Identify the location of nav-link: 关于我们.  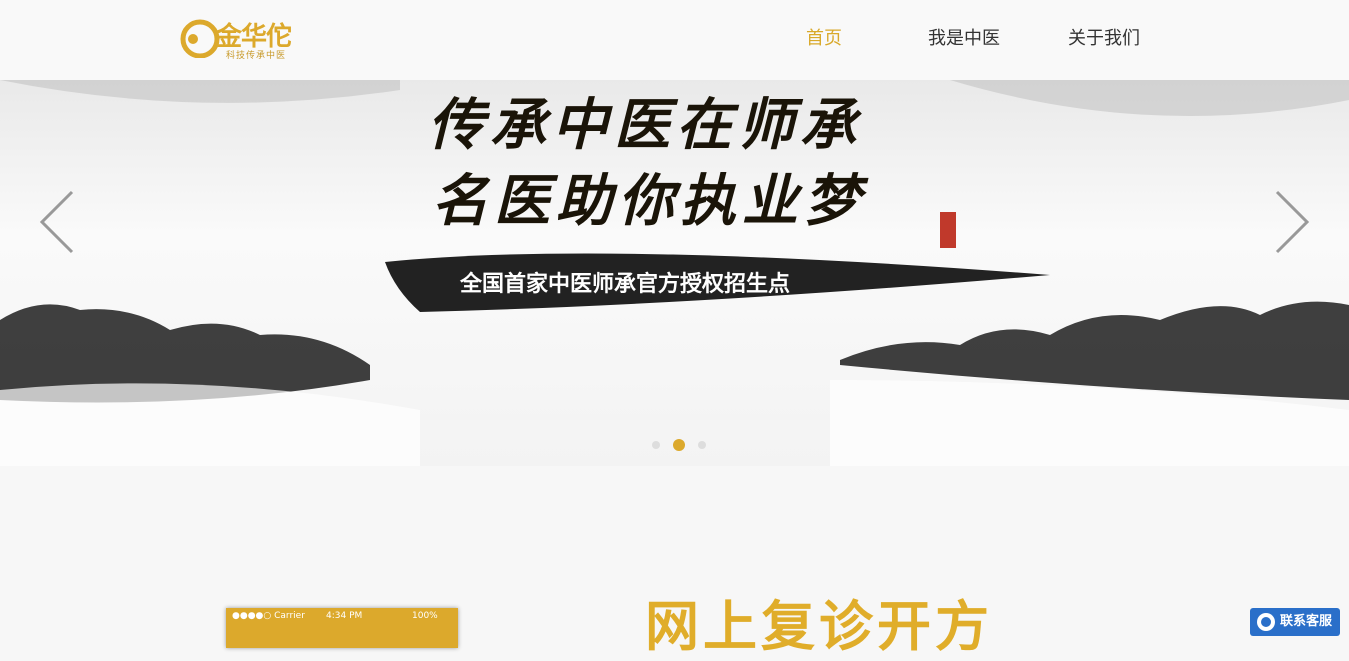
(1104, 38).